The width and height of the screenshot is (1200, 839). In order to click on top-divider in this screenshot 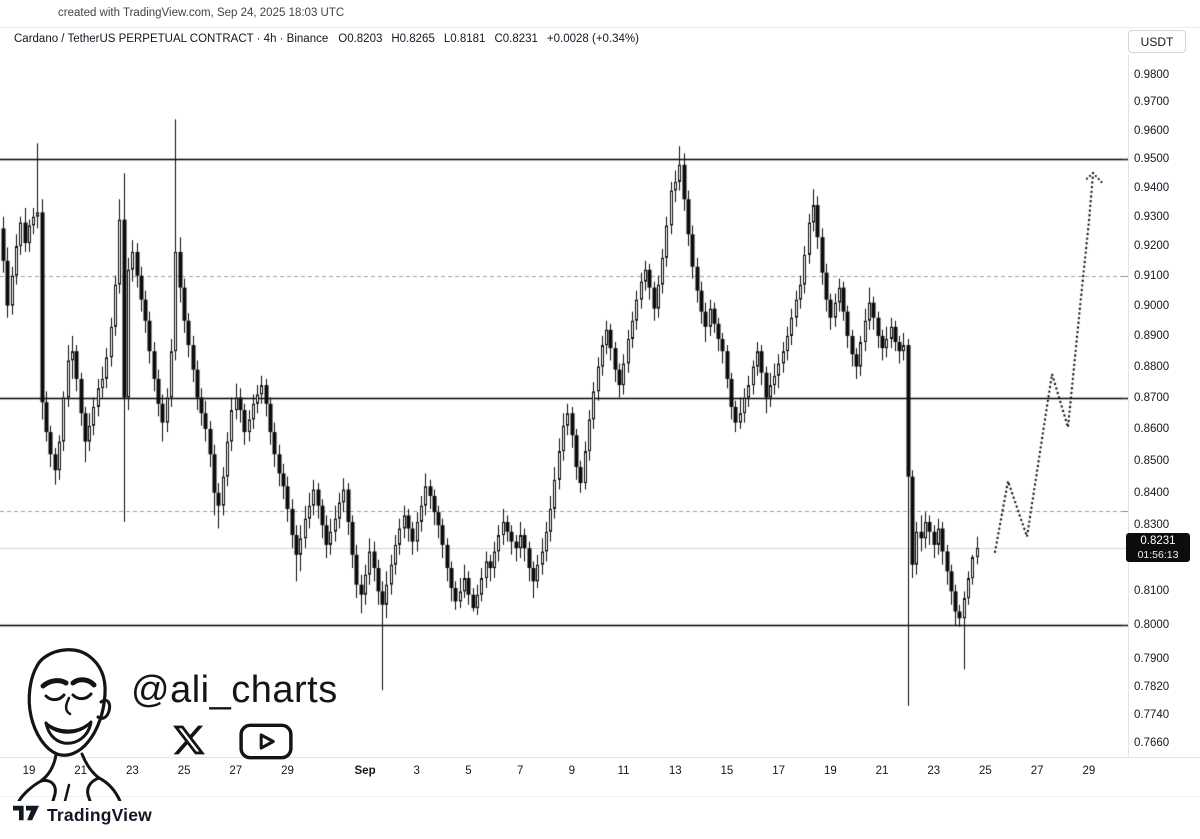, I will do `click(600, 27)`.